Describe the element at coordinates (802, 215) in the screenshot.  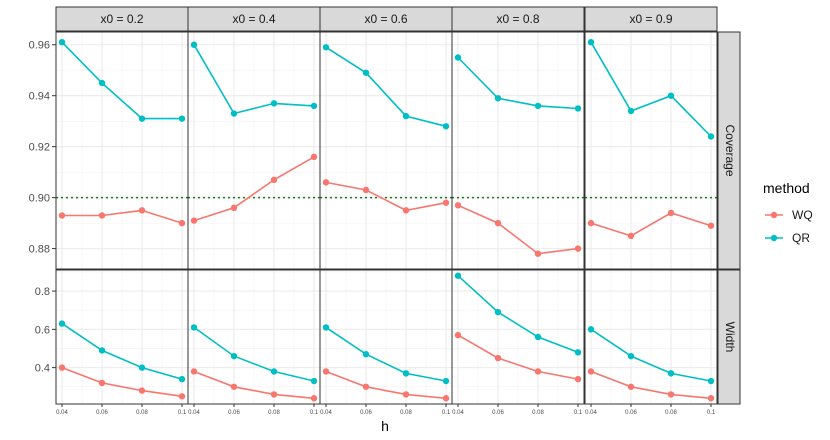
I see `legend-entry-label: WQ` at that location.